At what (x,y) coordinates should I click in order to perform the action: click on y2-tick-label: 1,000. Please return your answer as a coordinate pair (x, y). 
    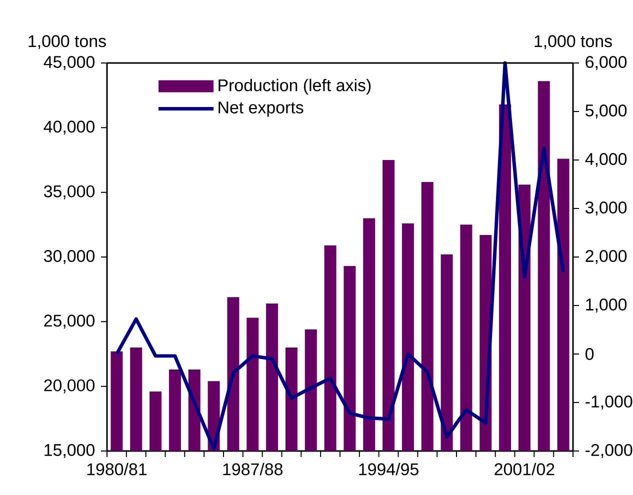
    Looking at the image, I should click on (606, 305).